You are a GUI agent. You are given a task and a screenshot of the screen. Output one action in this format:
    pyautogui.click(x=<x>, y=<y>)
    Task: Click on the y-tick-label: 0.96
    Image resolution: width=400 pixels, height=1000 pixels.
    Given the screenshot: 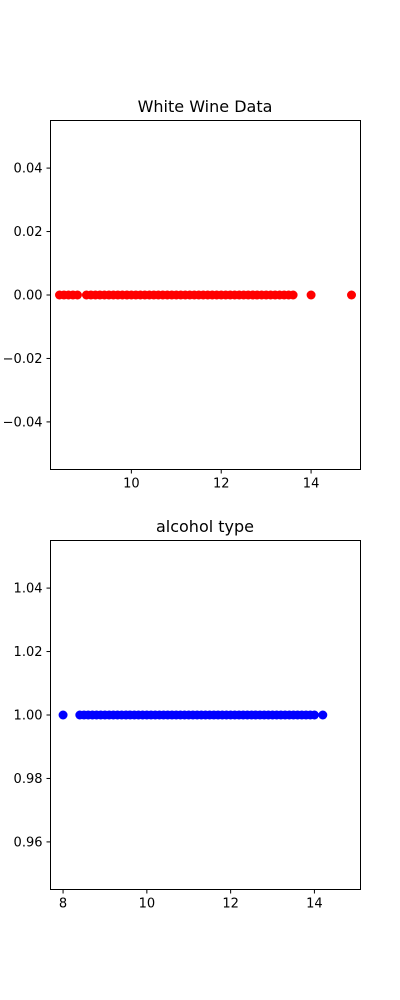 What is the action you would take?
    pyautogui.click(x=28, y=842)
    